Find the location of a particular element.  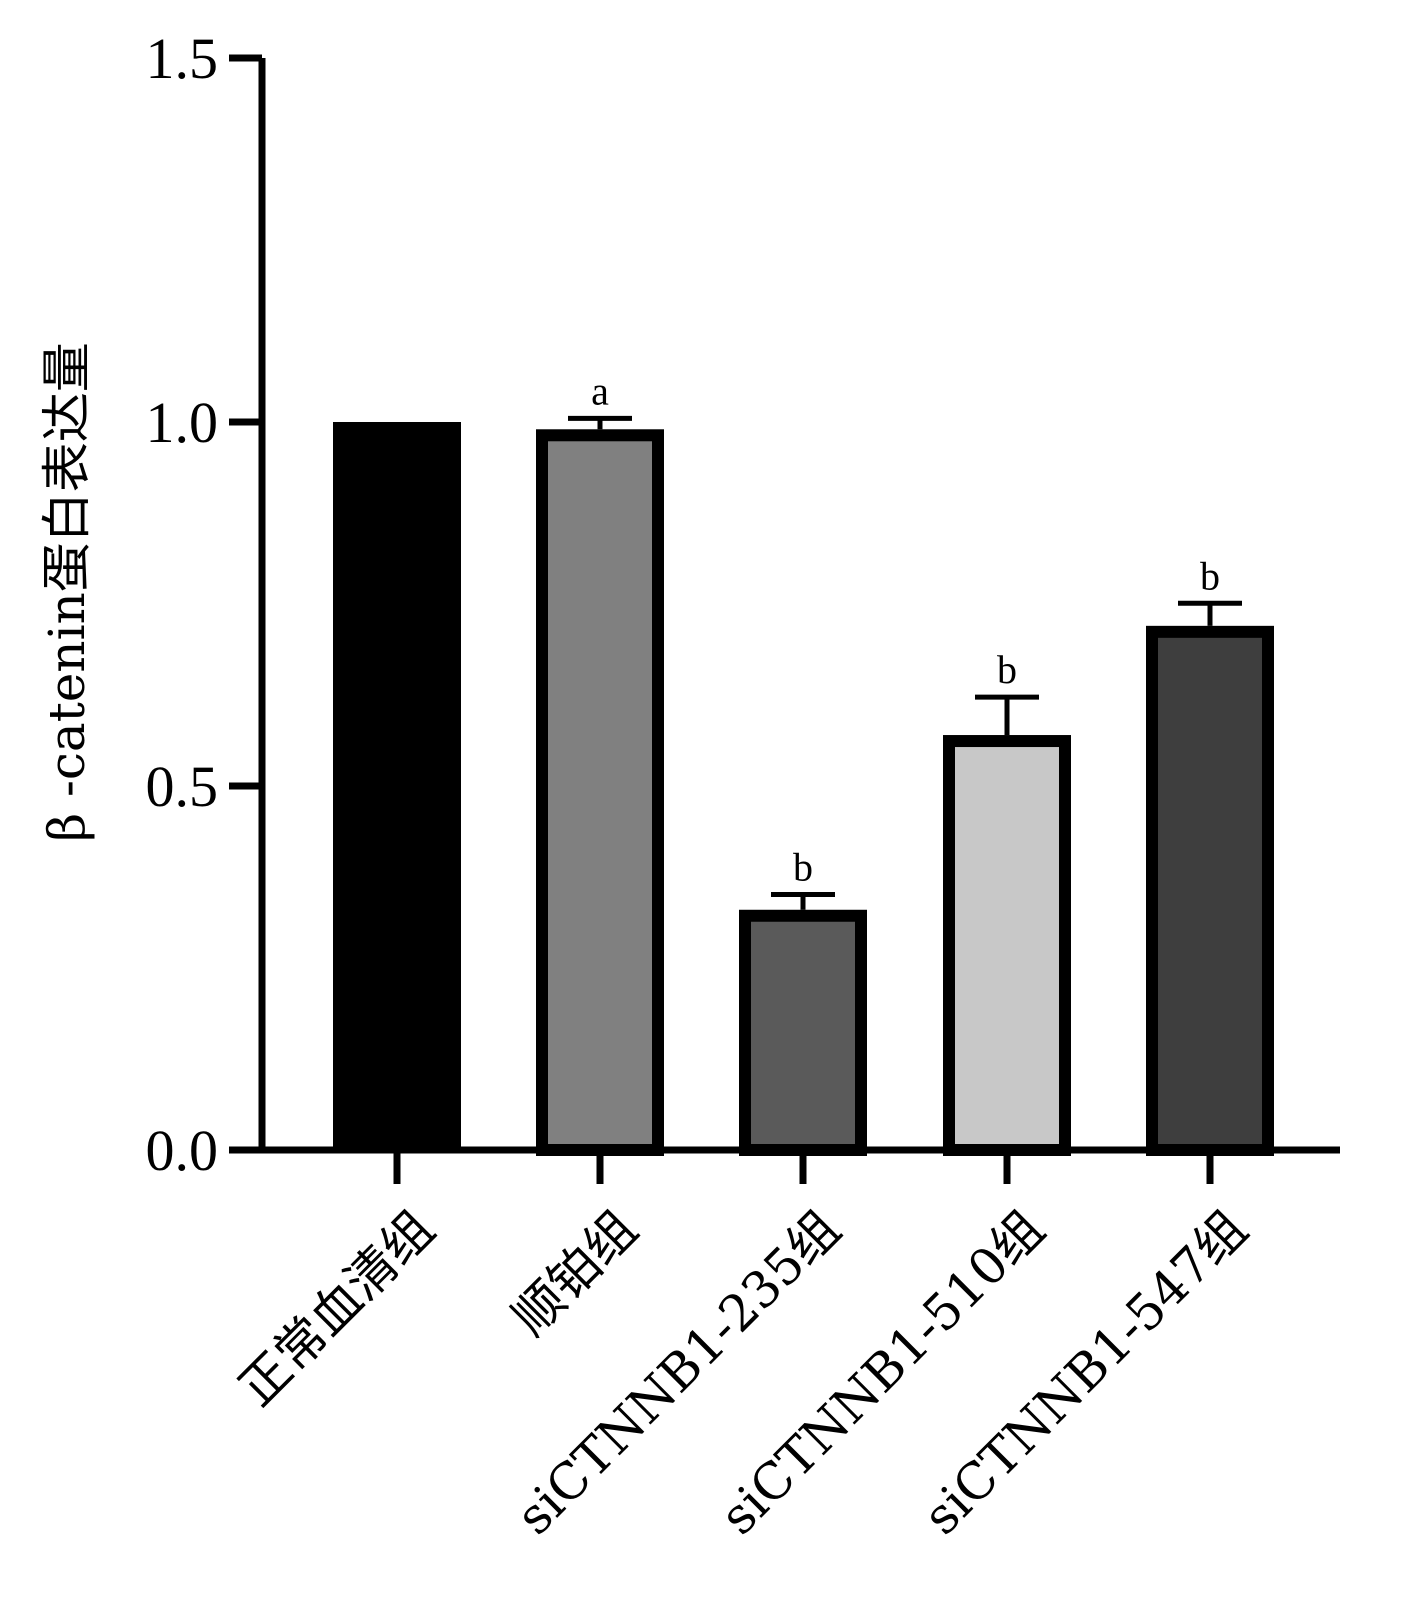

y-tick-label: 0.5 is located at coordinates (182, 786).